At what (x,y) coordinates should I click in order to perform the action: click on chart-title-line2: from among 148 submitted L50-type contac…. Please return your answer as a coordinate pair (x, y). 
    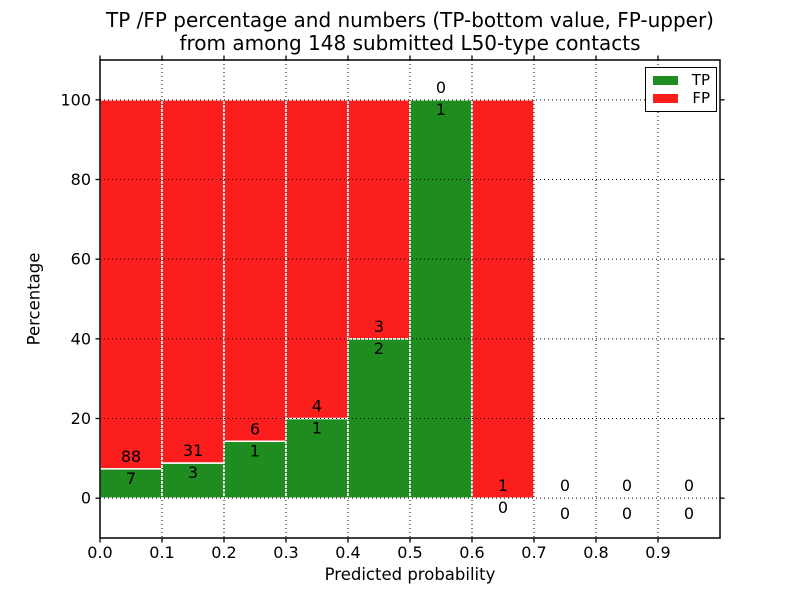
    Looking at the image, I should click on (410, 43).